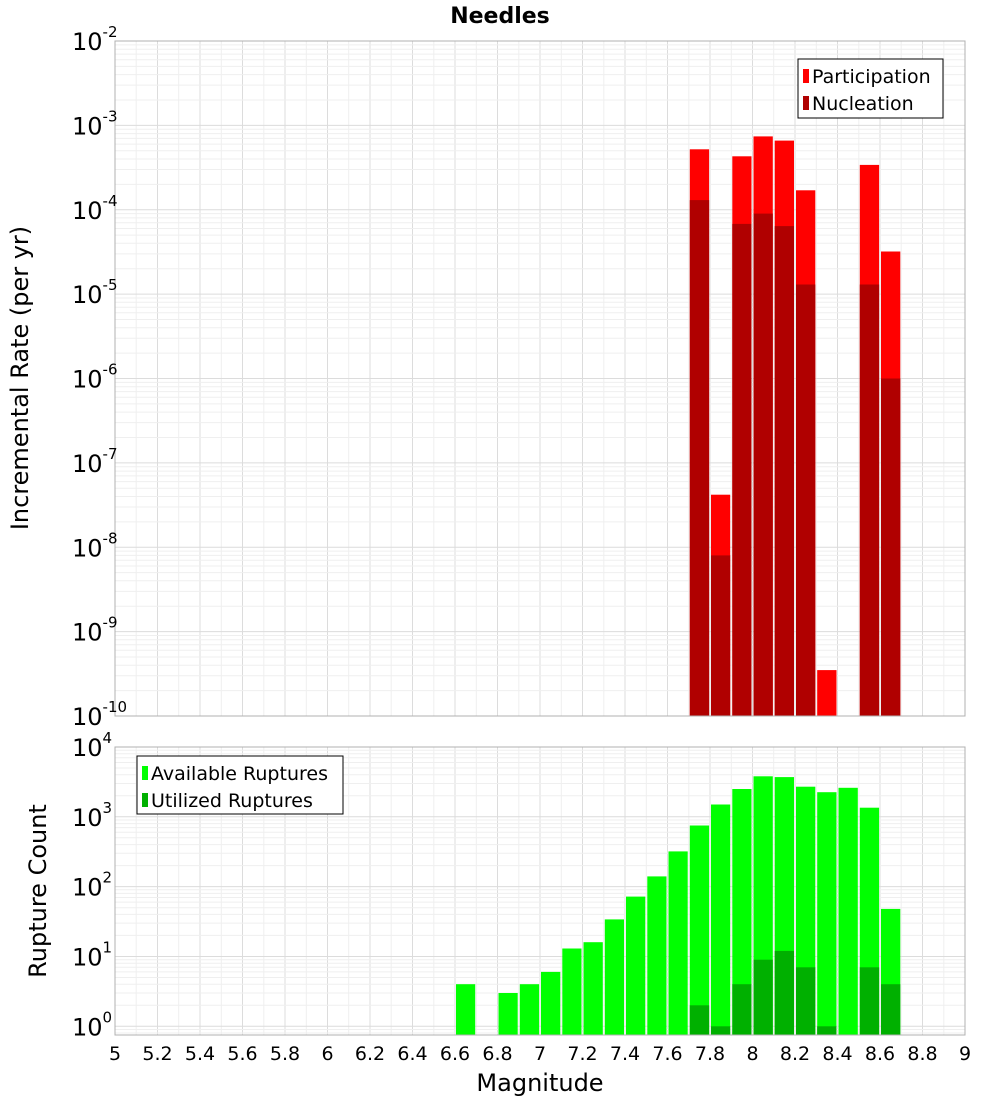  I want to click on x-tick-label: 6.4, so click(412, 1054).